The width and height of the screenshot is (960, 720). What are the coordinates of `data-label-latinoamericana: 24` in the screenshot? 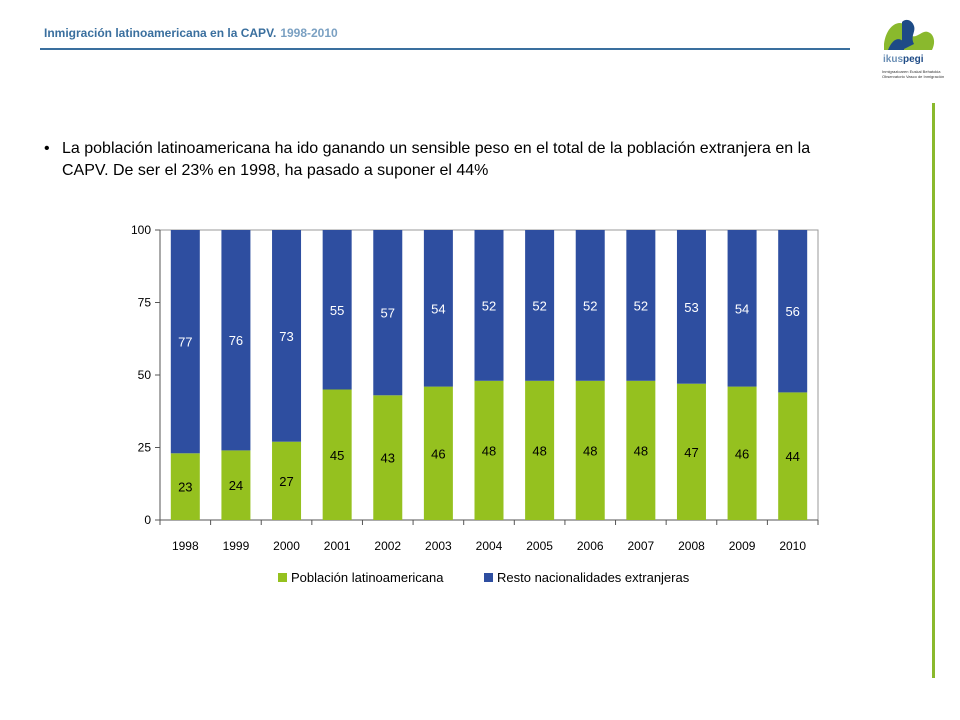 It's located at (236, 485).